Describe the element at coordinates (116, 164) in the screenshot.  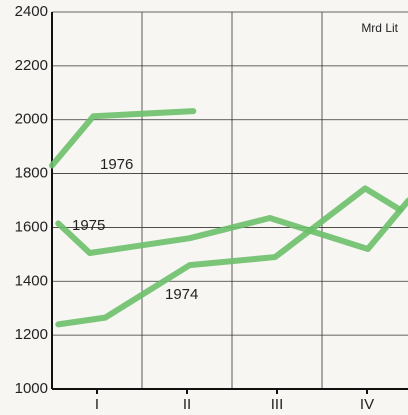
I see `series-label: 1976` at that location.